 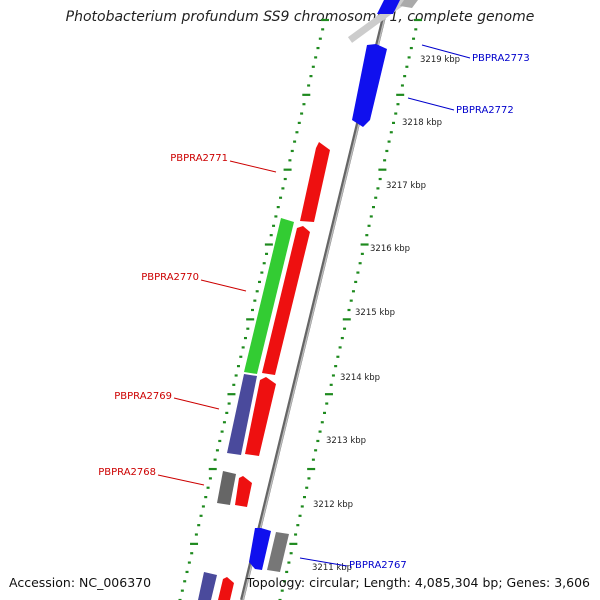 What do you see at coordinates (440, 60) in the screenshot?
I see `kbp-tick-label: 3219 kbp` at bounding box center [440, 60].